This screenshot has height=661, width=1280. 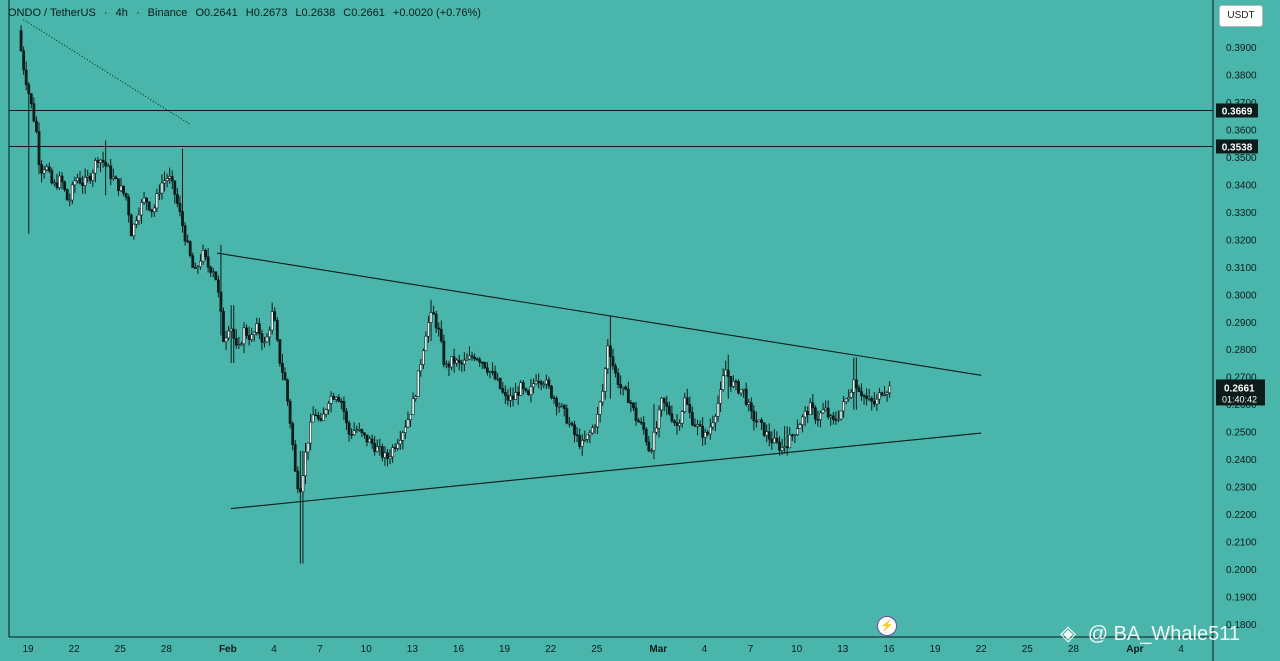 What do you see at coordinates (121, 13) in the screenshot?
I see `interval-label: 4h` at bounding box center [121, 13].